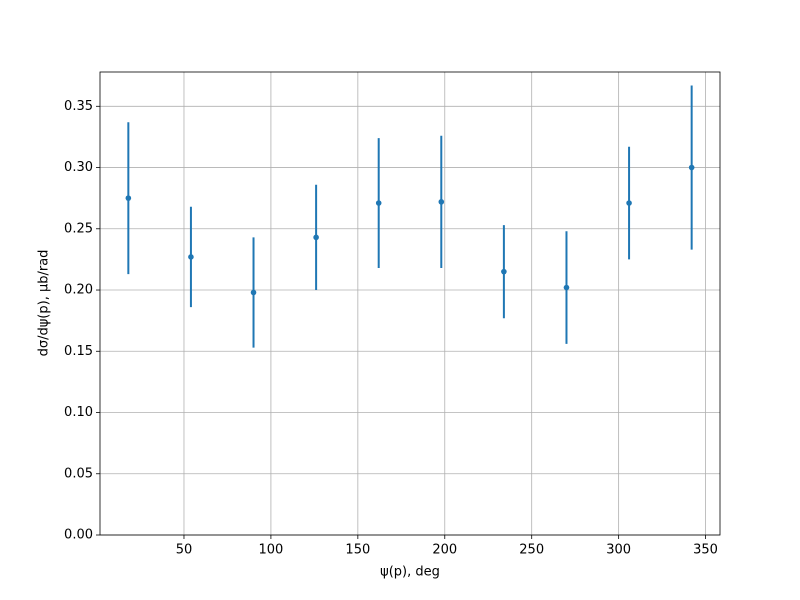 This screenshot has height=600, width=800. I want to click on y-tick-label: 0.30, so click(78, 167).